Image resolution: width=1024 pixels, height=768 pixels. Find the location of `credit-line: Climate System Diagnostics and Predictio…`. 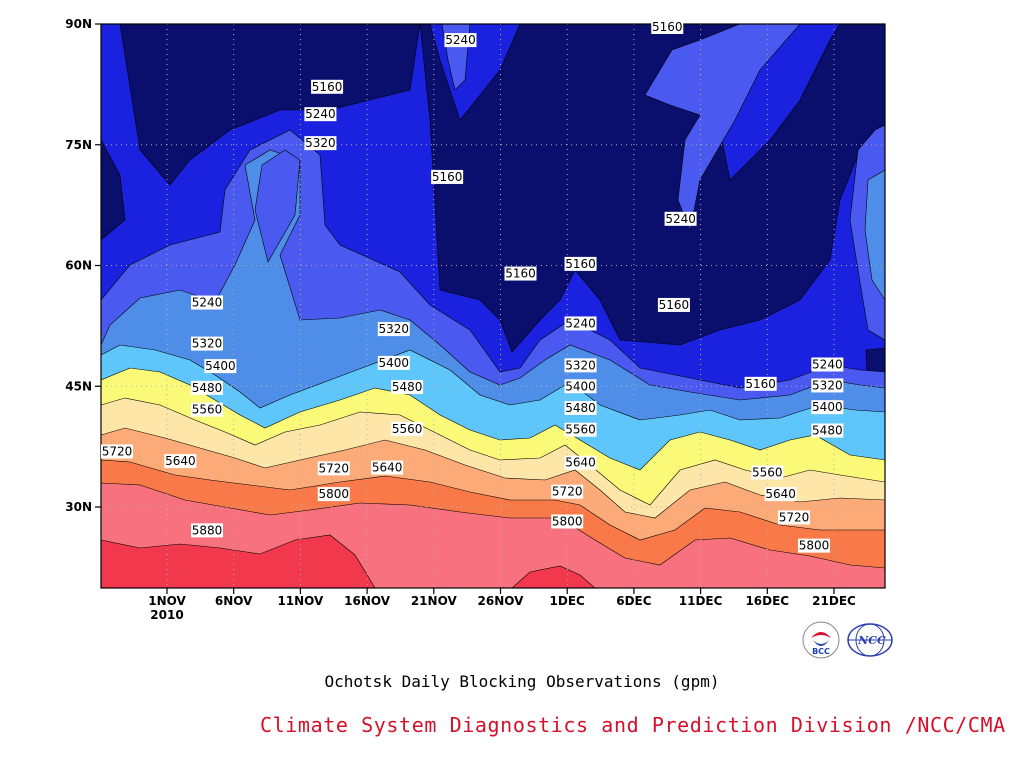

credit-line: Climate System Diagnostics and Predictio… is located at coordinates (633, 725).